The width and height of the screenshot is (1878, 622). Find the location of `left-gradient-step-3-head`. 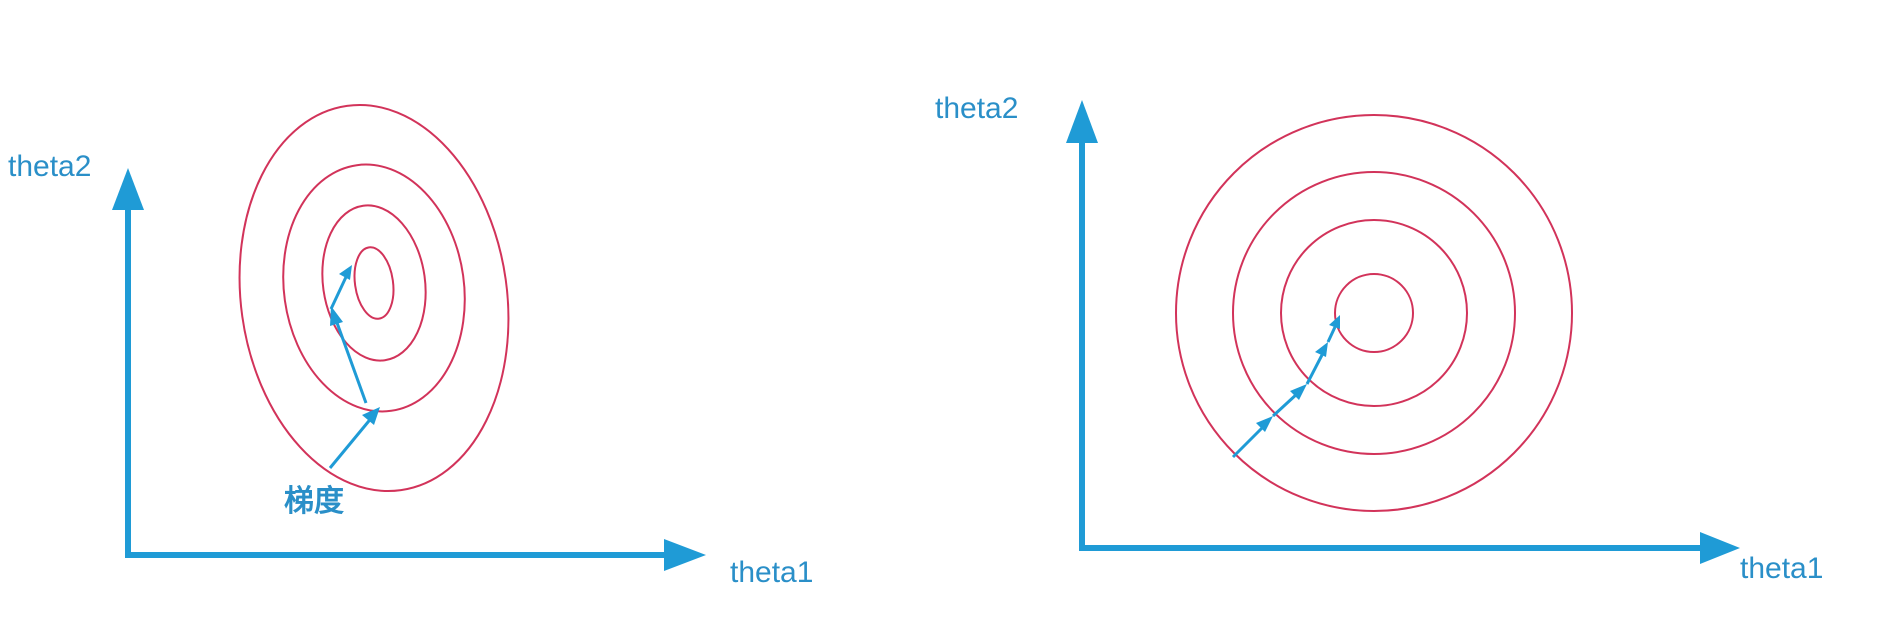

left-gradient-step-3-head is located at coordinates (345, 272).